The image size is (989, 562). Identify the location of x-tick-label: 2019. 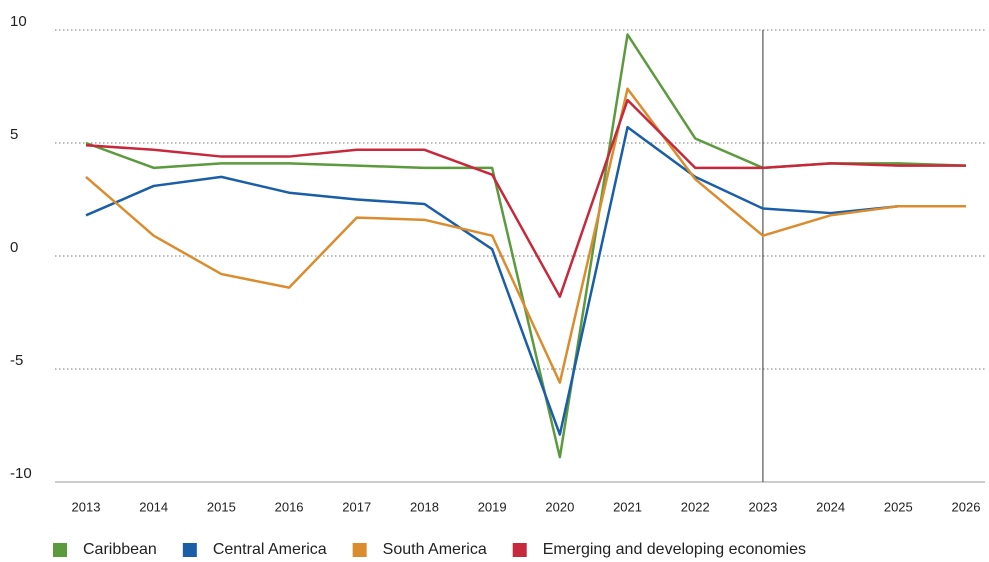
(492, 506).